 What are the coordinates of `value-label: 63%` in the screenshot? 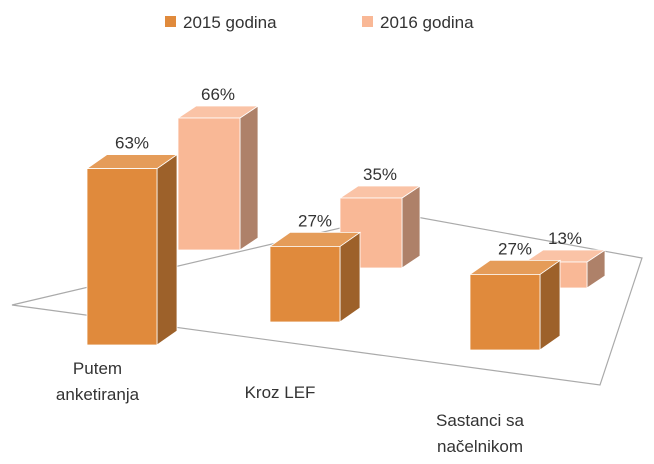 It's located at (132, 143).